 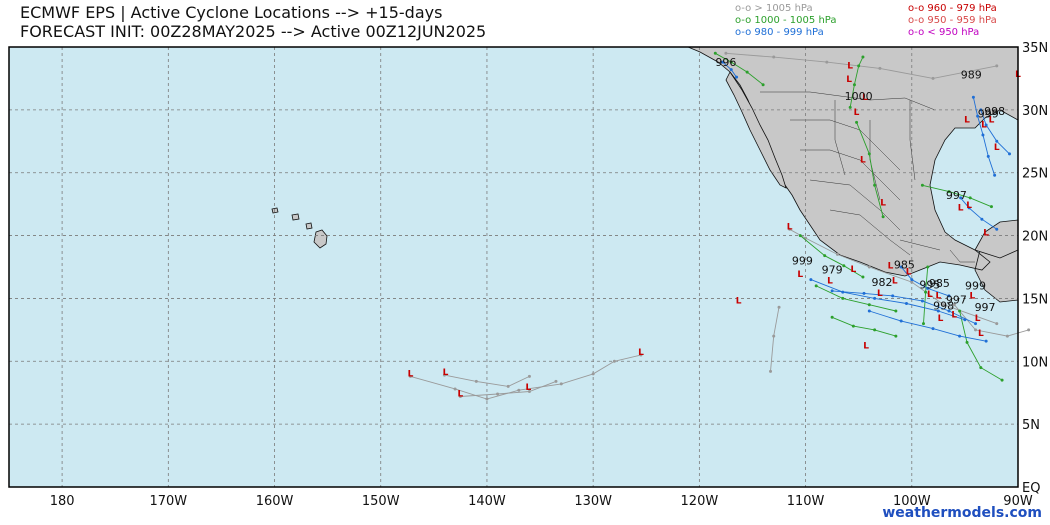 What do you see at coordinates (882, 282) in the screenshot?
I see `pressure-label: 982` at bounding box center [882, 282].